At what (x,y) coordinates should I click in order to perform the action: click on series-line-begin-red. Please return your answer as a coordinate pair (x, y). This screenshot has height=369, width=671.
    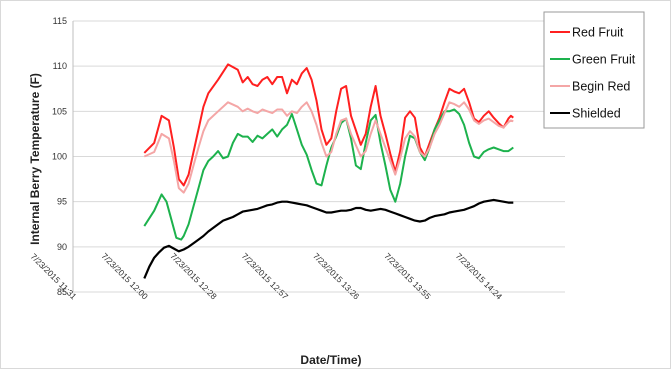
    Looking at the image, I should click on (328, 147).